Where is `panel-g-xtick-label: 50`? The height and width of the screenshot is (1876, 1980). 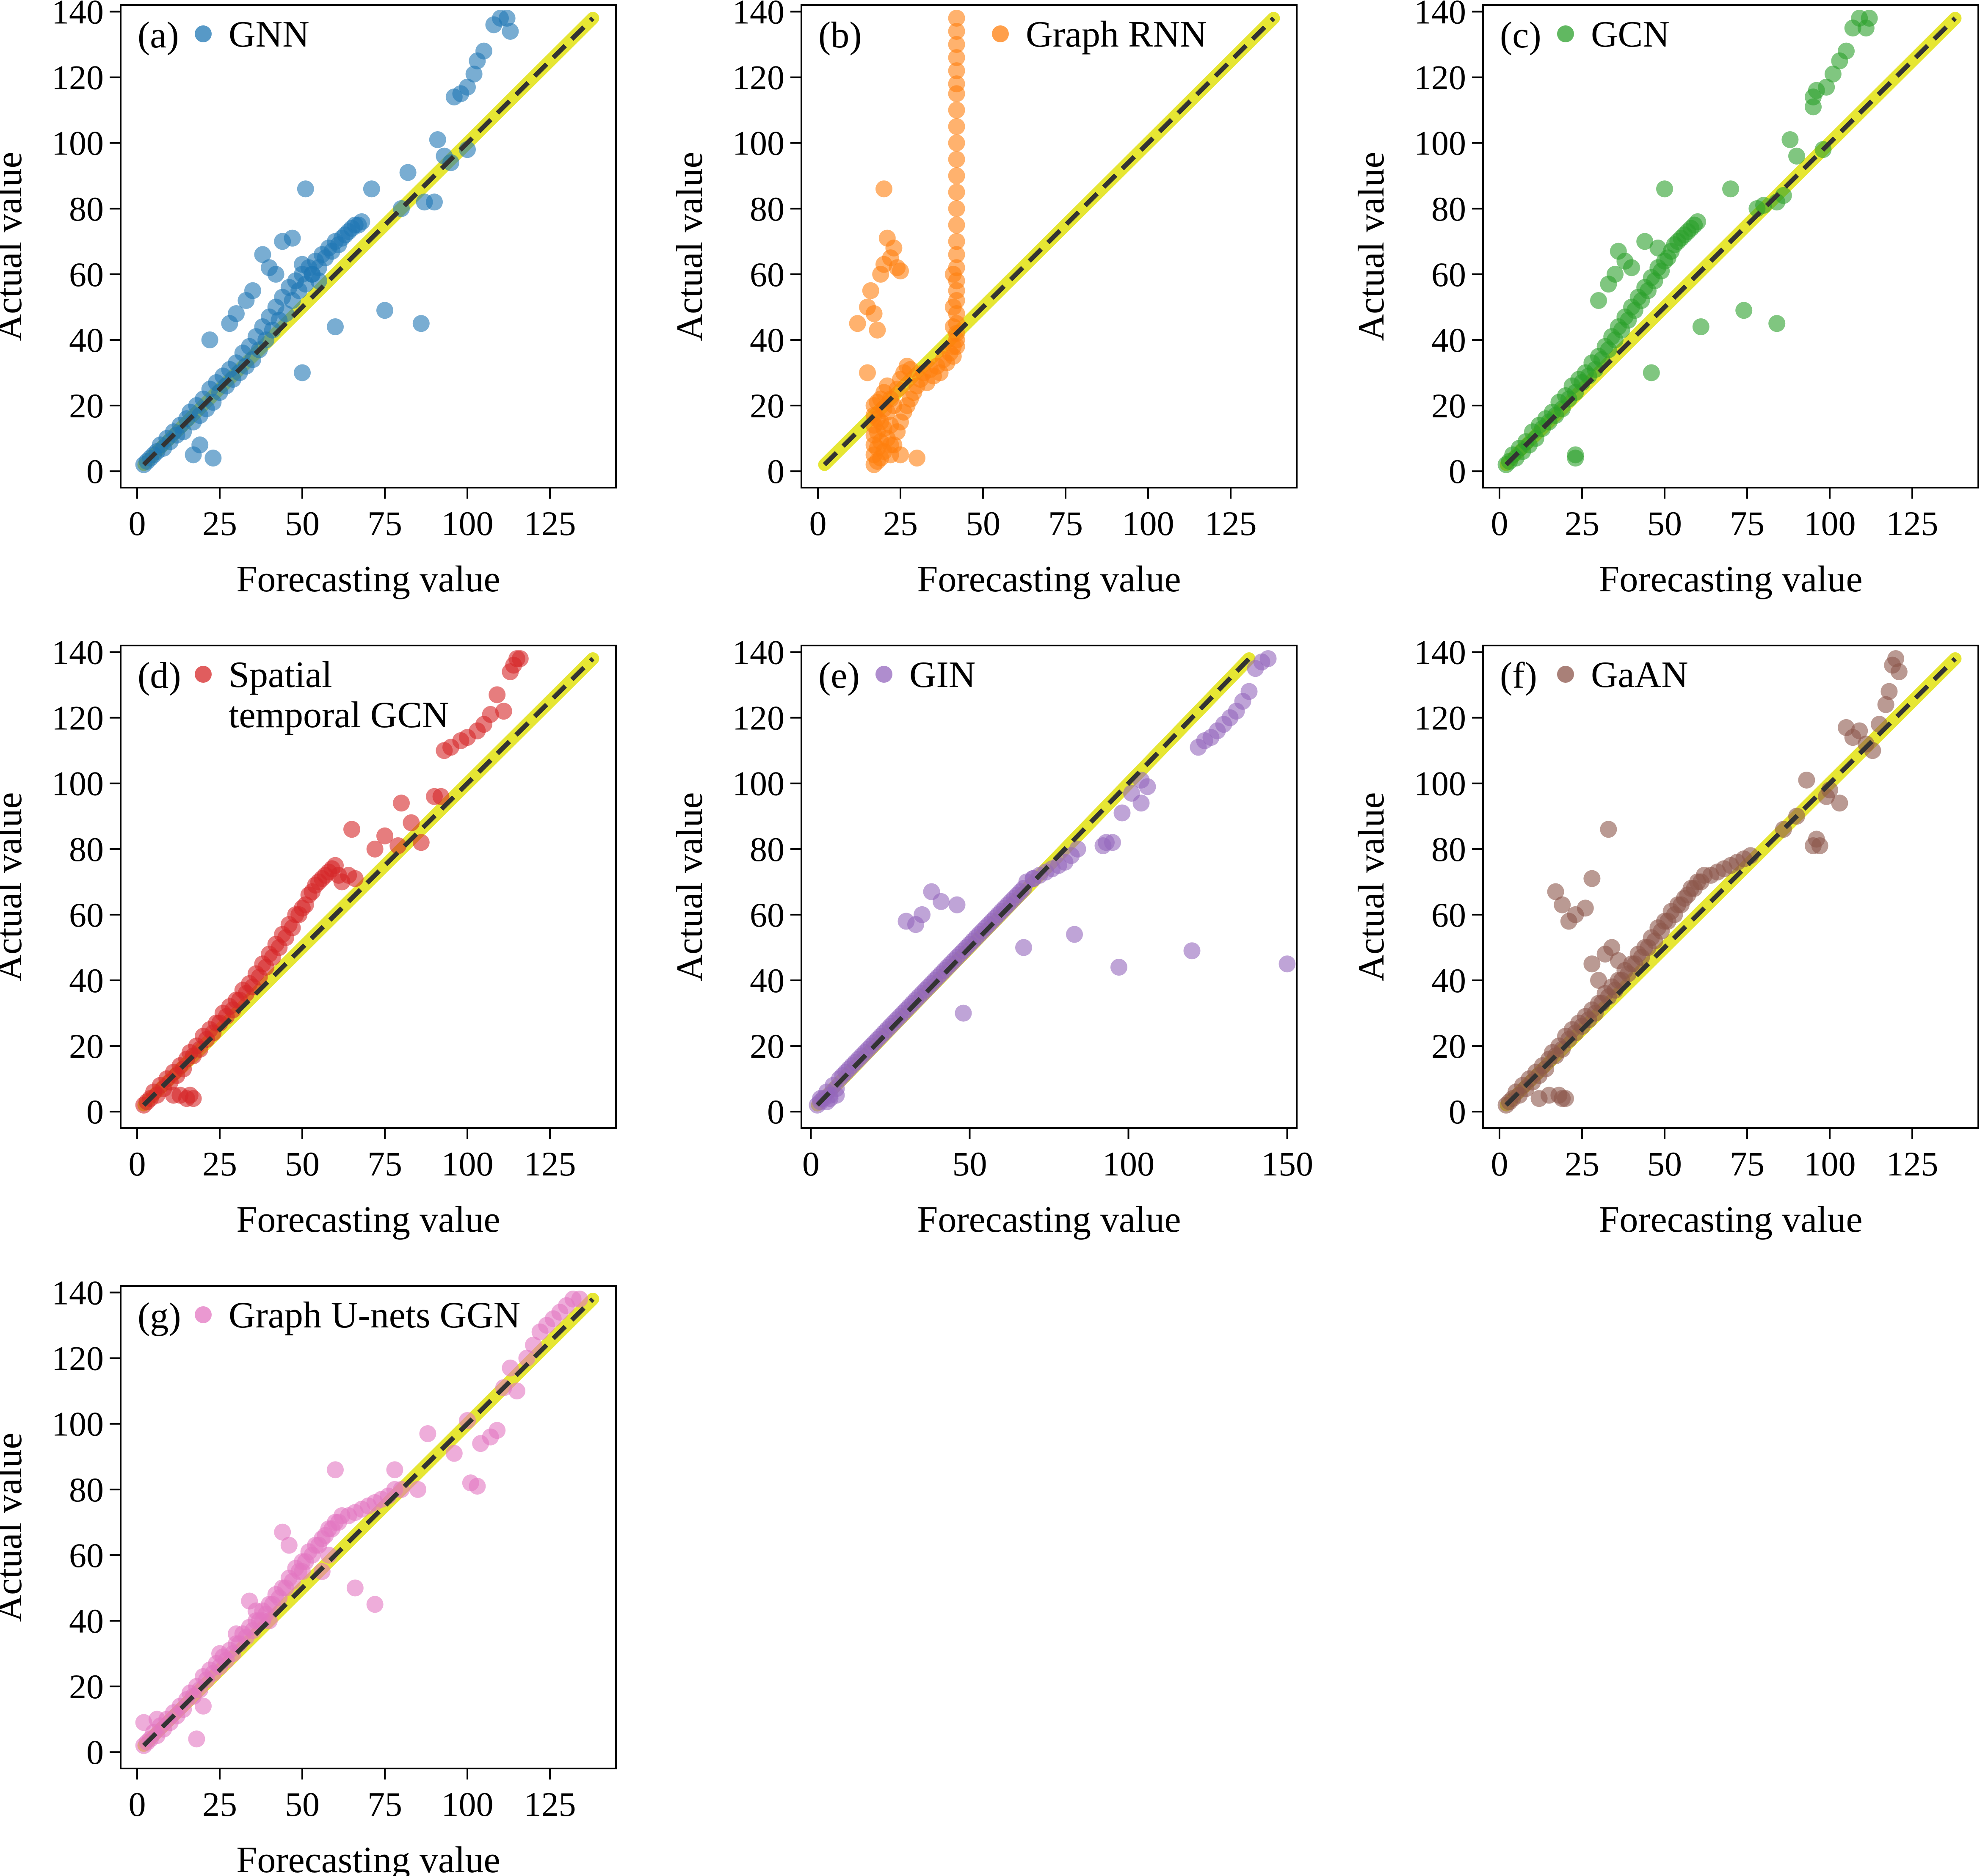
panel-g-xtick-label: 50 is located at coordinates (302, 1804).